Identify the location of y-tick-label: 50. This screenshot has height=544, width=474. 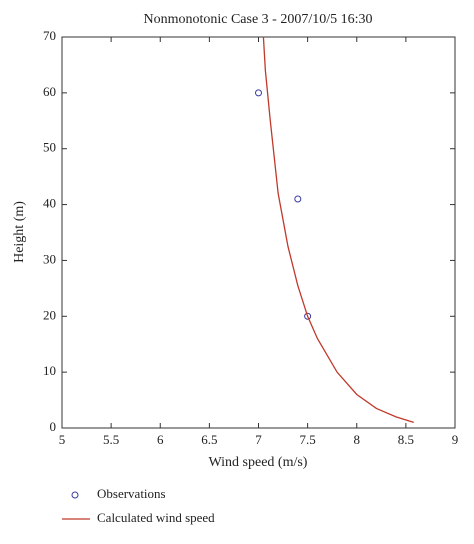
(49, 147).